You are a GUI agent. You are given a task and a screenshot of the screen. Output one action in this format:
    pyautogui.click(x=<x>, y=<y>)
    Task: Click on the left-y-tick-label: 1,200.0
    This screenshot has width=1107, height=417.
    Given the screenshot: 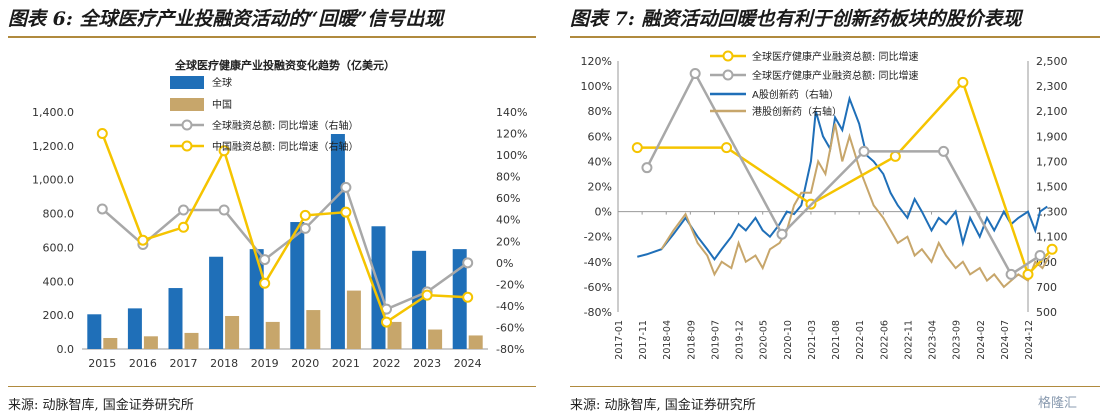 What is the action you would take?
    pyautogui.click(x=53, y=146)
    